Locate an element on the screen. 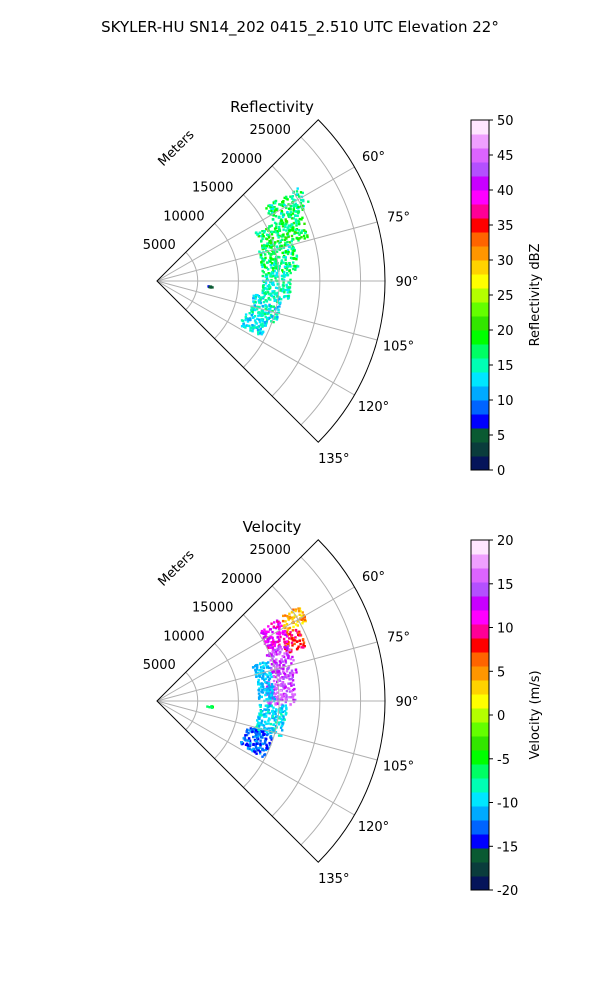  colorbar-tick-label: 10 is located at coordinates (505, 401).